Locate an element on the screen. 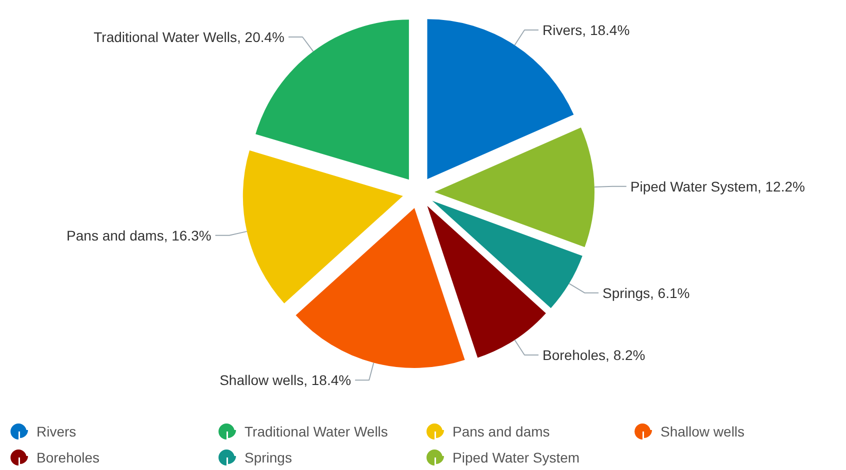 The image size is (846, 470). text: Boreholes, 8.2% is located at coordinates (594, 354).